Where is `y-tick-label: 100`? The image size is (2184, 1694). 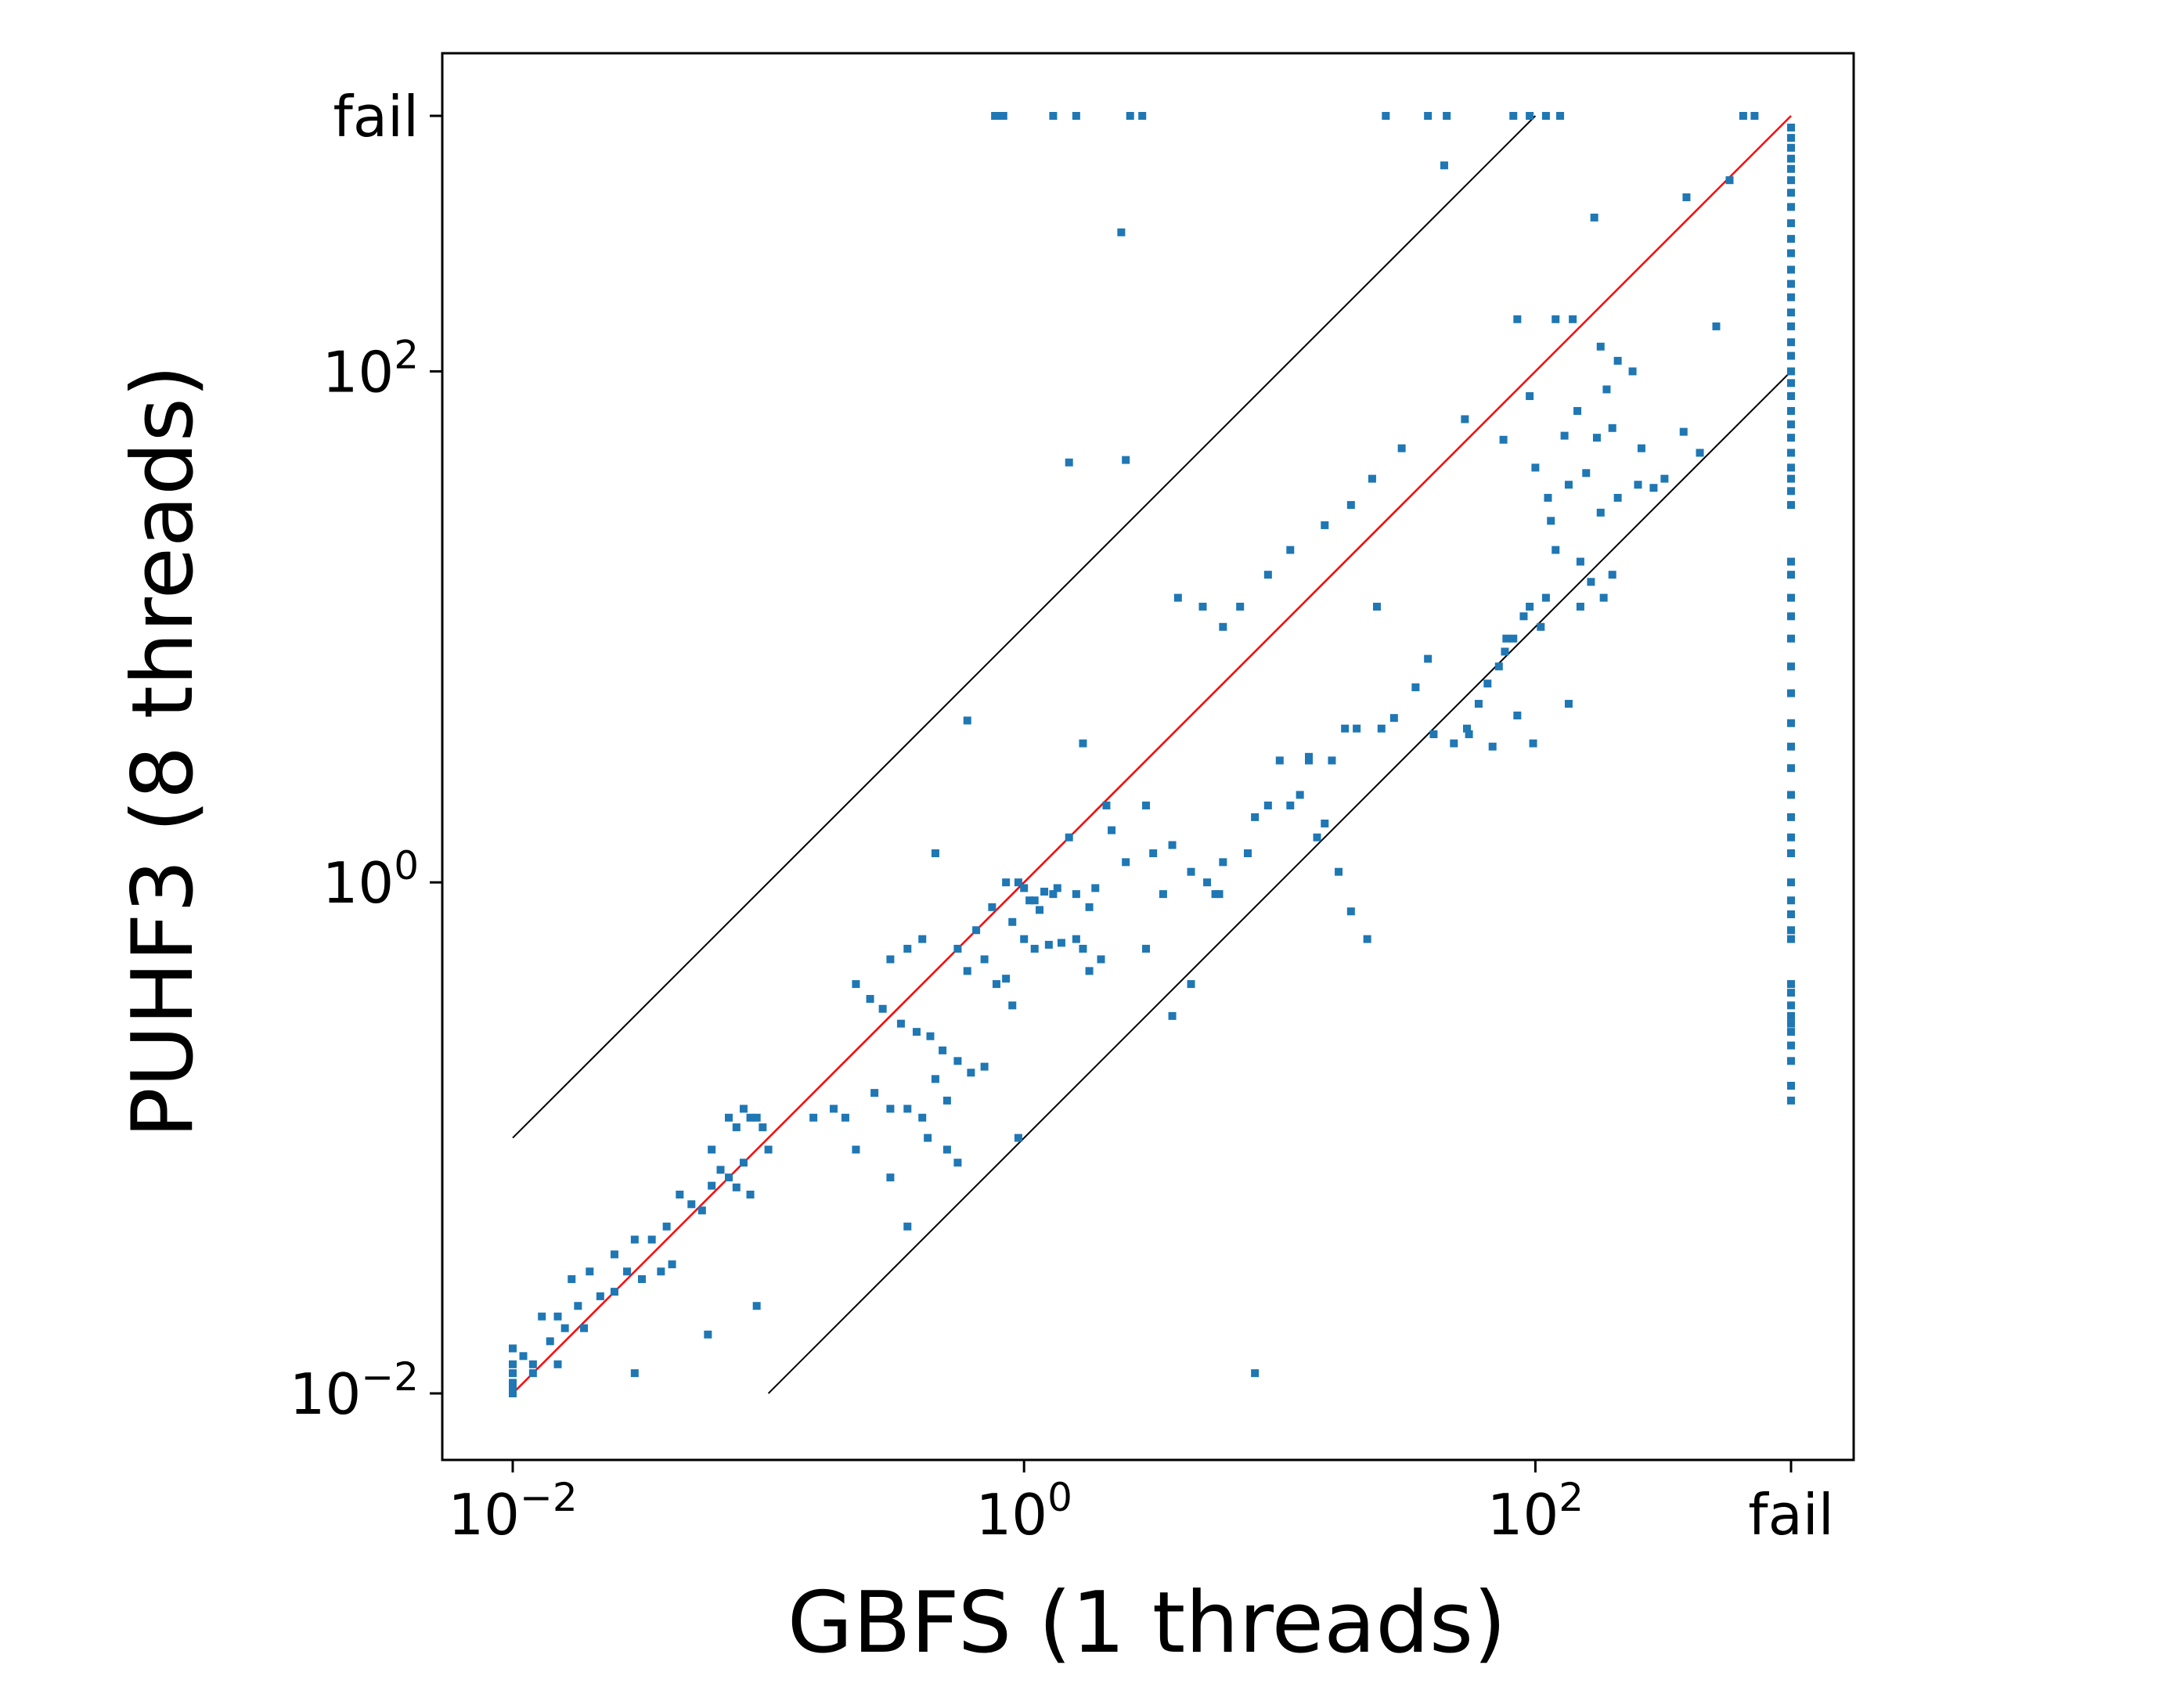
y-tick-label: 100 is located at coordinates (371, 879).